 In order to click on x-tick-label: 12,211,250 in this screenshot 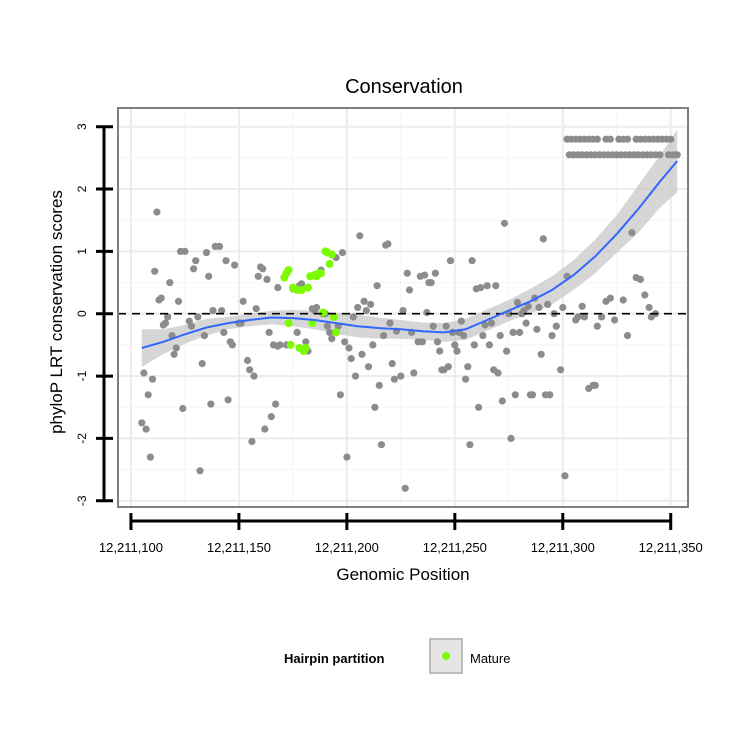, I will do `click(455, 547)`.